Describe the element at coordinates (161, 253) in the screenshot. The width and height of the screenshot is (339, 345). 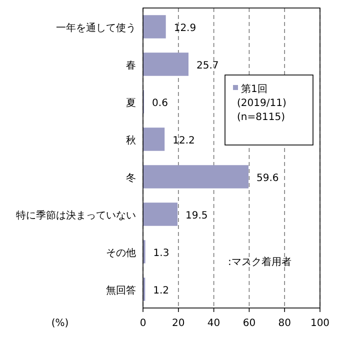
I see `data-label: 1.3` at that location.